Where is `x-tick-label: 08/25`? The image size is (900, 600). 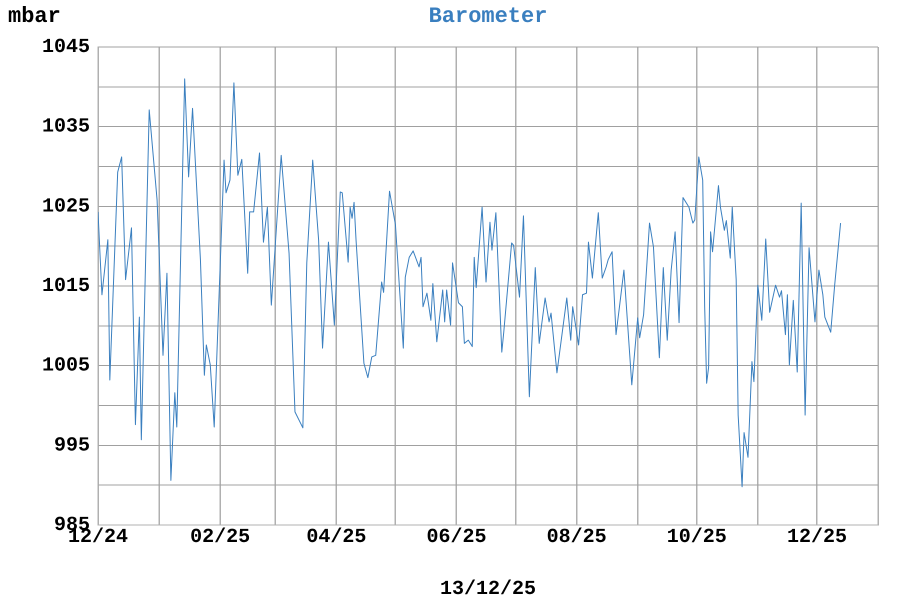 x-tick-label: 08/25 is located at coordinates (576, 538).